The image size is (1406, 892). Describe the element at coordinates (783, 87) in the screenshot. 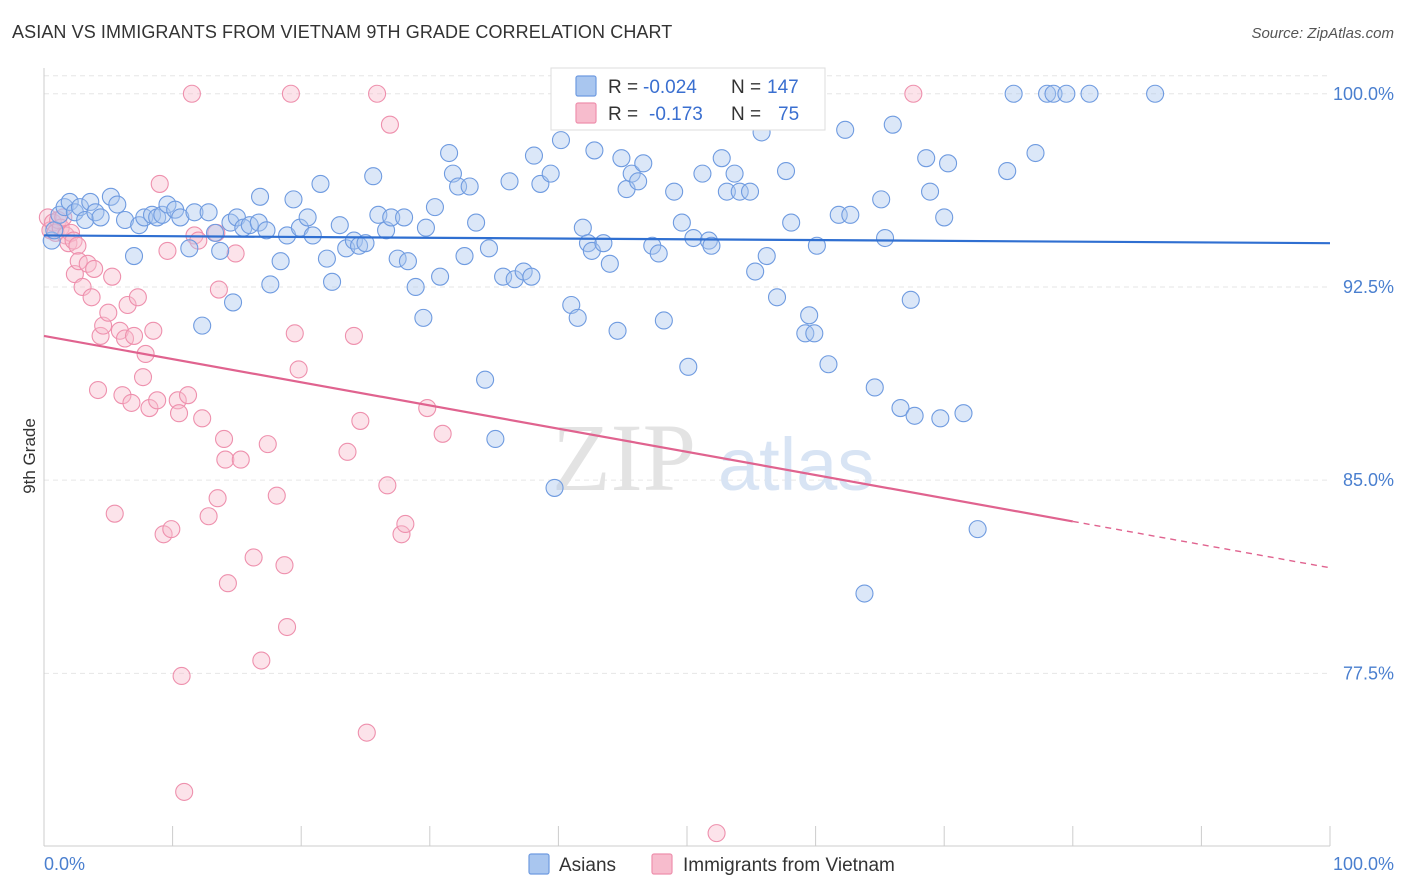

I see `stats-n-value-1: 147` at that location.